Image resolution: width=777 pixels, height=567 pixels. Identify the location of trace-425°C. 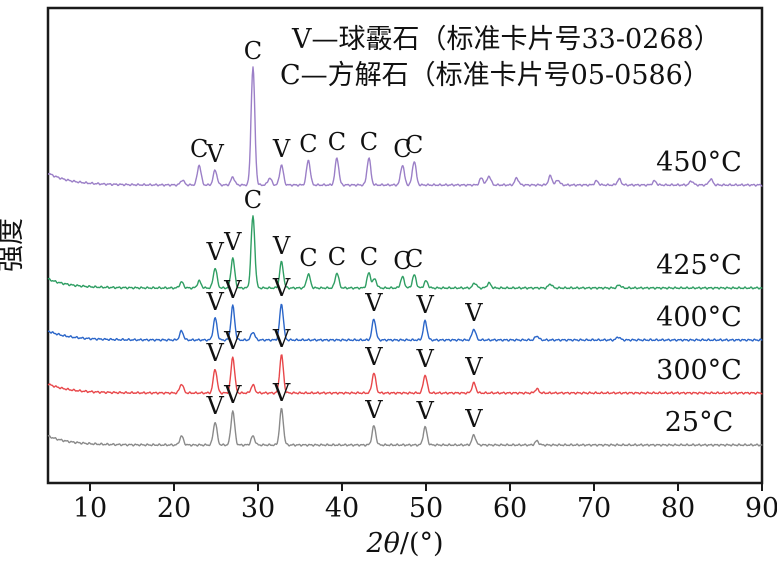
(405, 252).